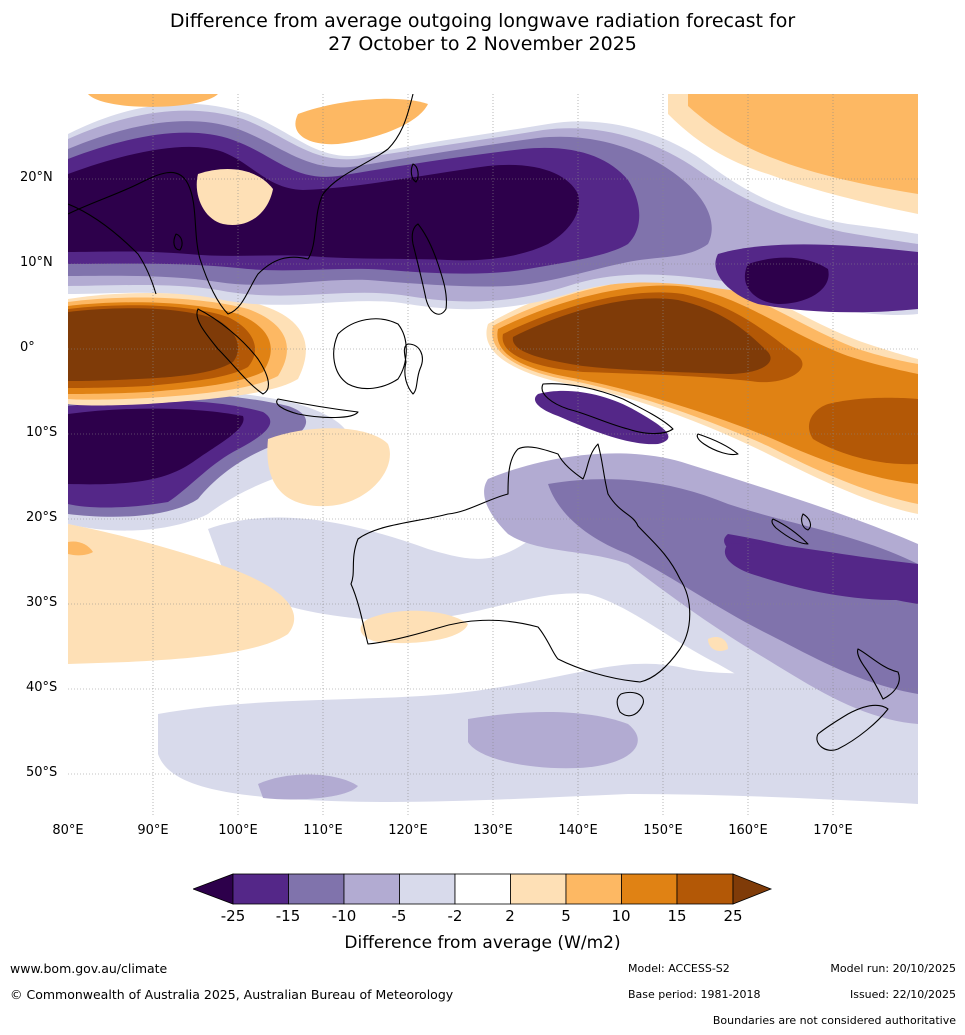  I want to click on tasmania-coastline, so click(630, 704).